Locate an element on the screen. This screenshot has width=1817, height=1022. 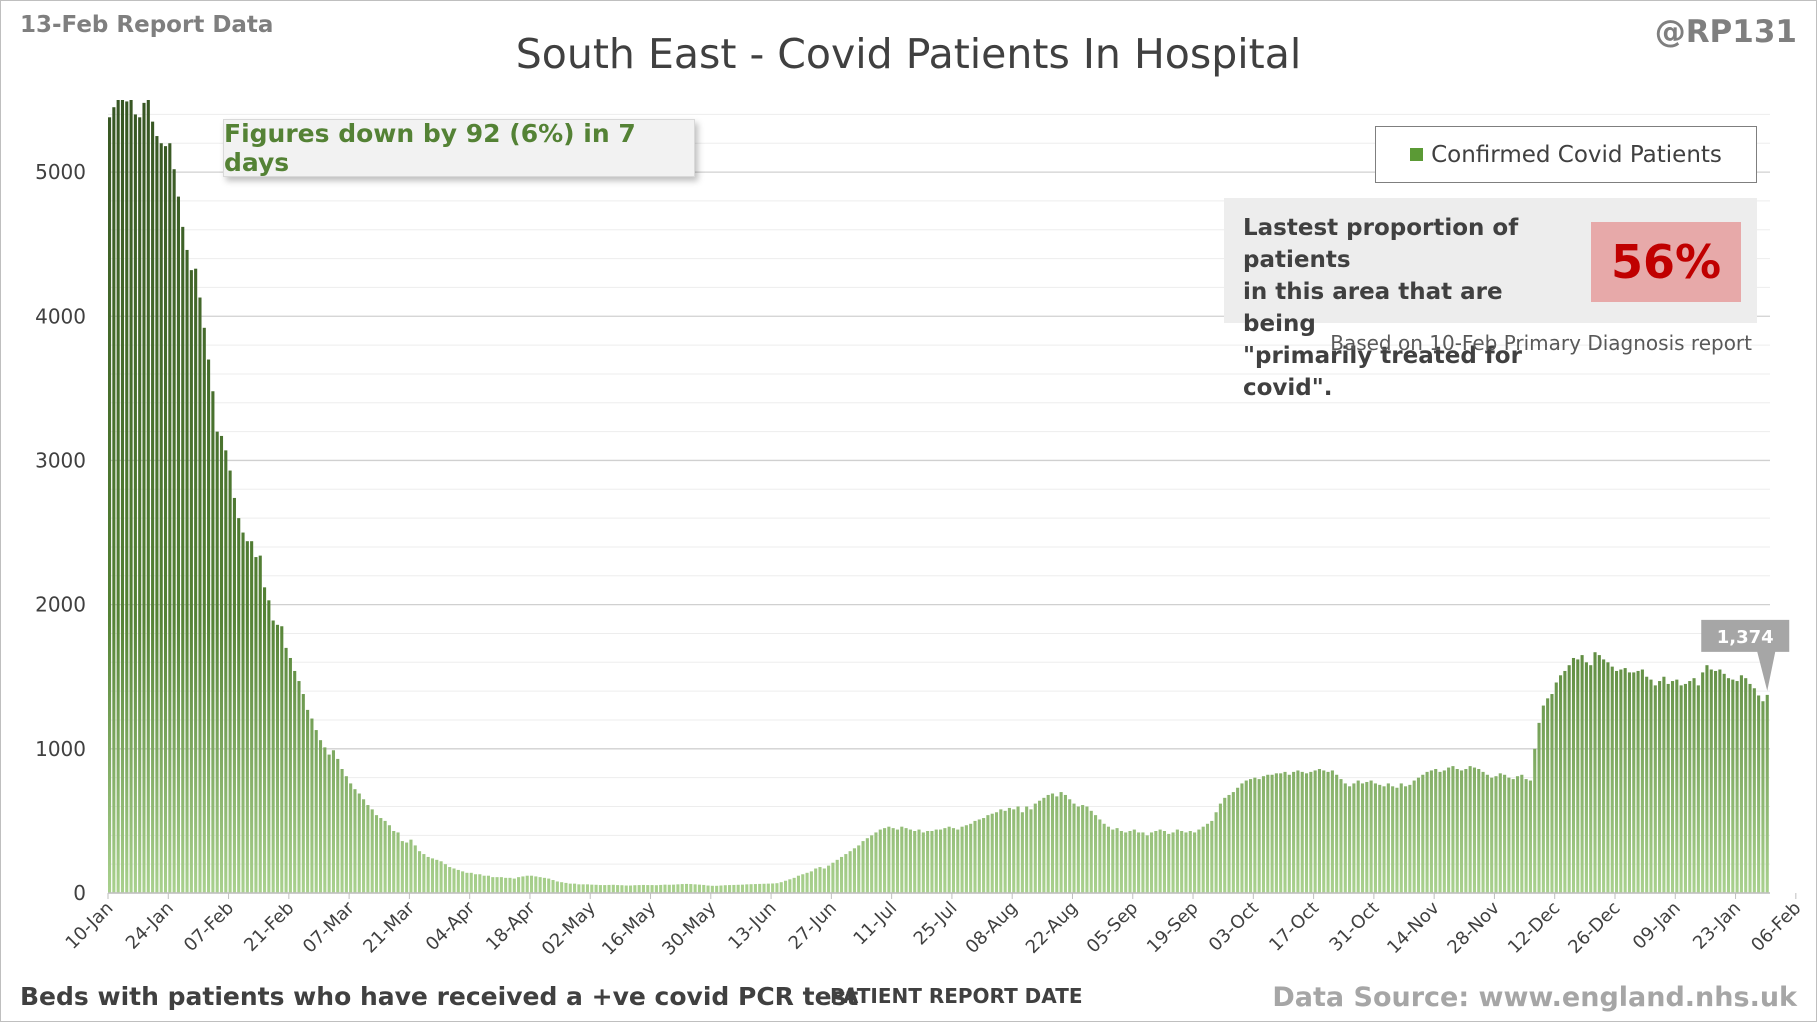
x-tick-label: 30-May is located at coordinates (689, 928).